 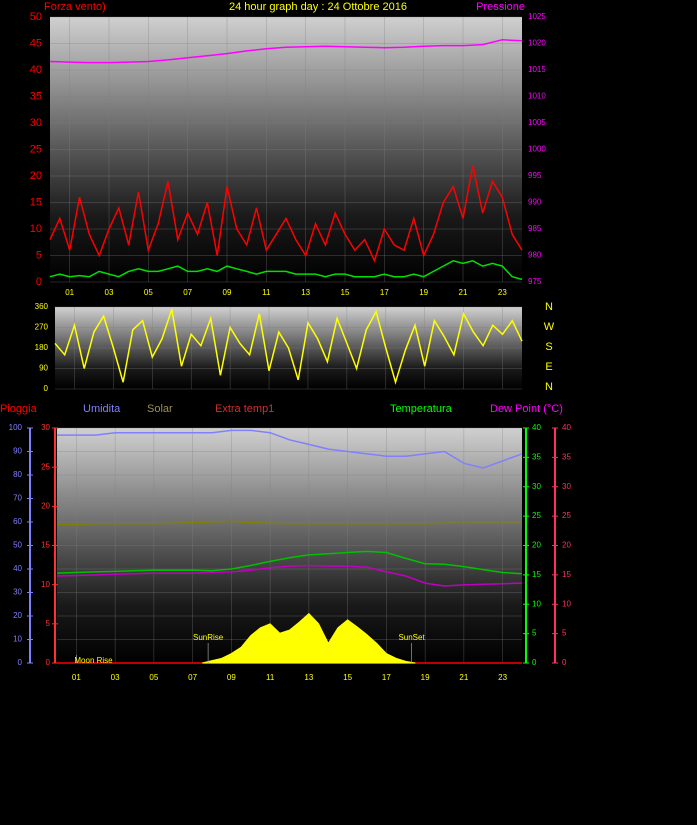 I want to click on compass-label: S, so click(x=548, y=347).